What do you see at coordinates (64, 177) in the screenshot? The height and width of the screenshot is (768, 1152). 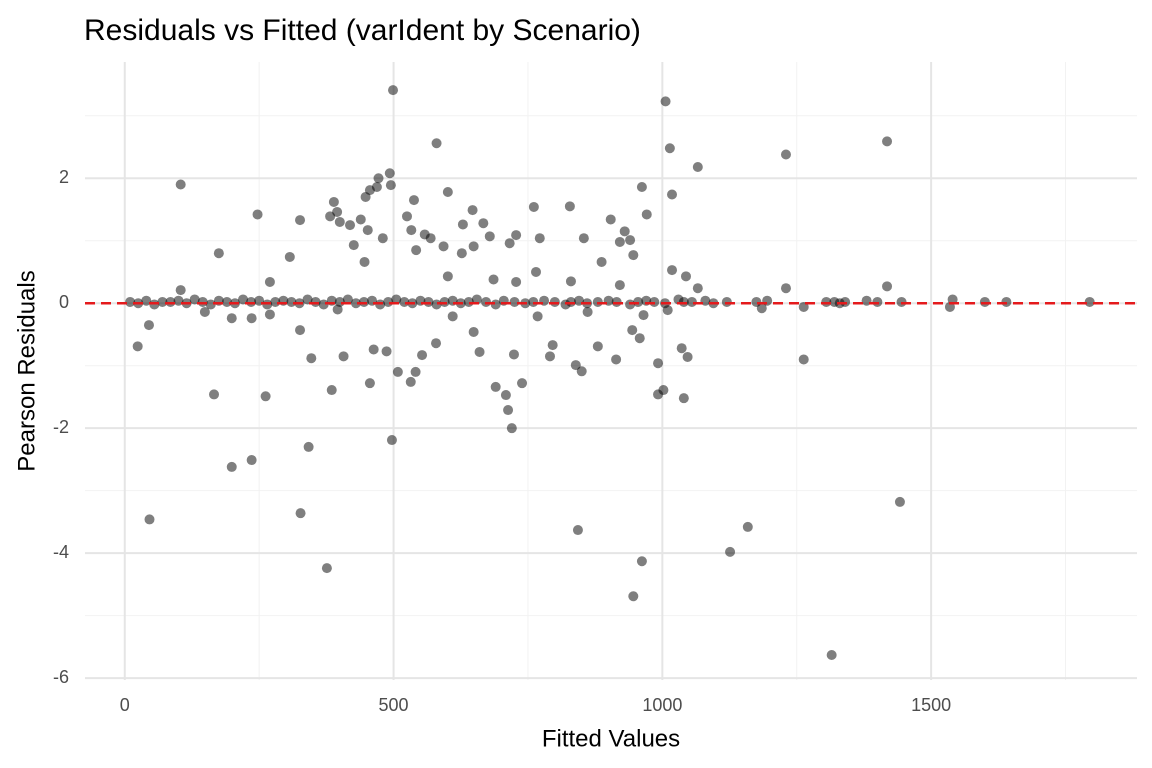 I see `y-tick-label: 2` at bounding box center [64, 177].